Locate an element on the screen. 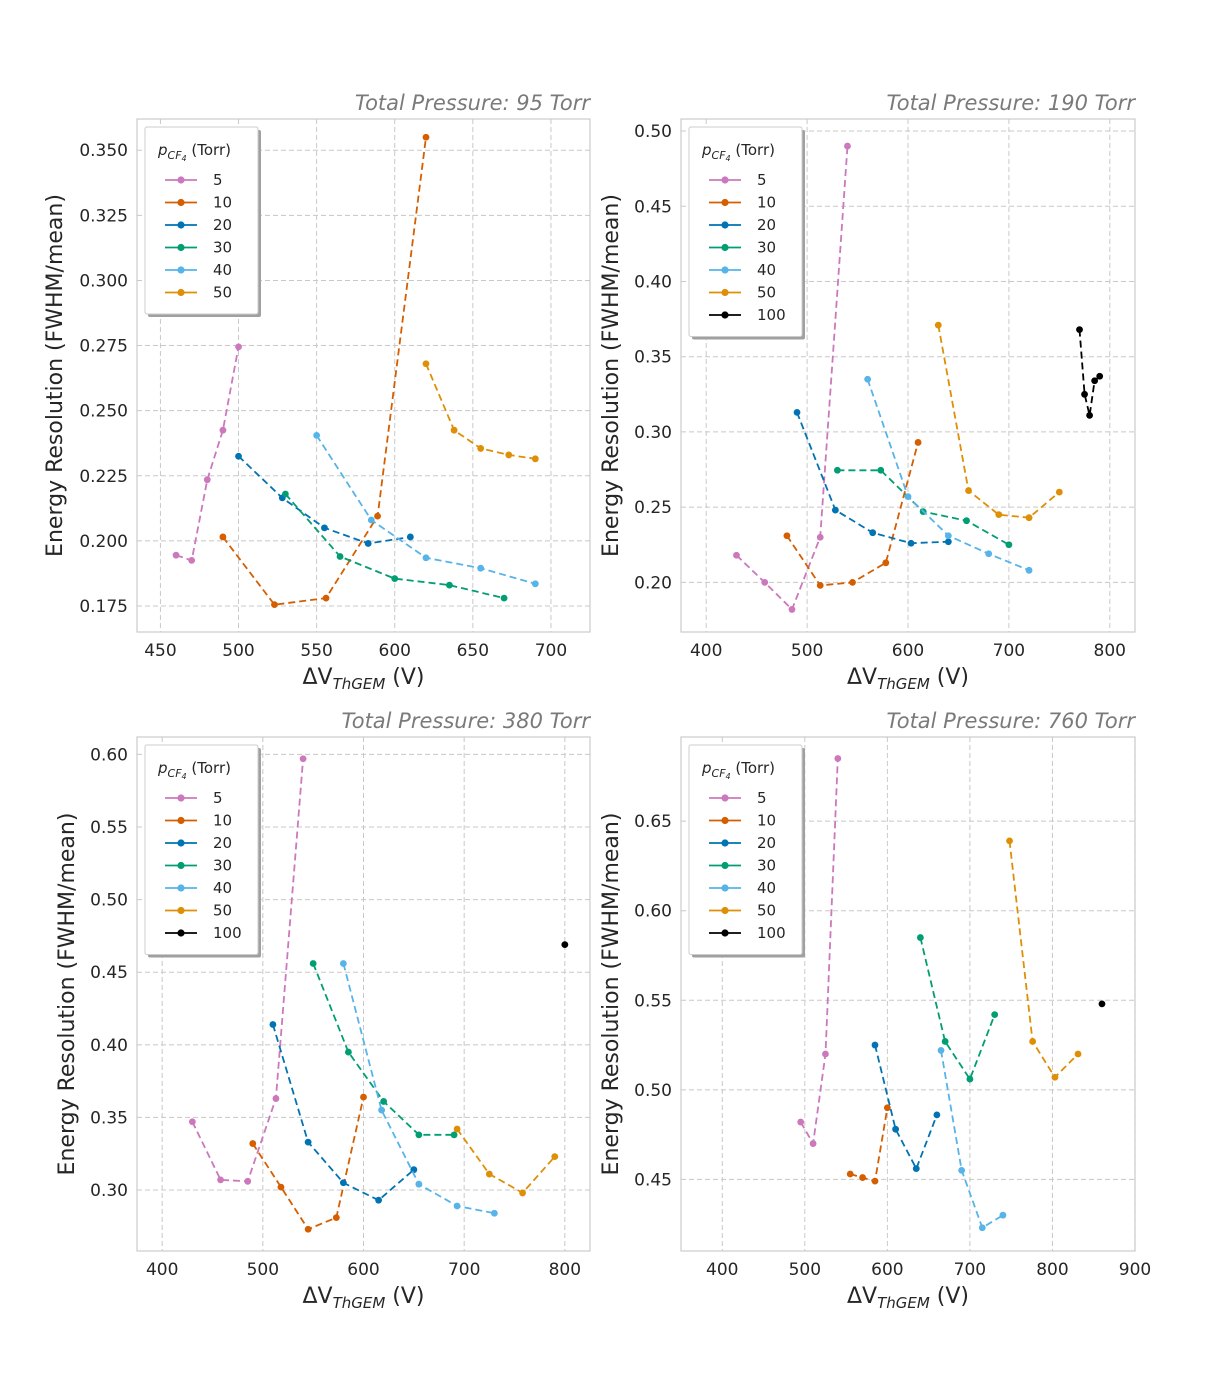 The height and width of the screenshot is (1385, 1220). legend: pCF4 (Torr) 5 10 20 30 40 50 100 is located at coordinates (746, 233).